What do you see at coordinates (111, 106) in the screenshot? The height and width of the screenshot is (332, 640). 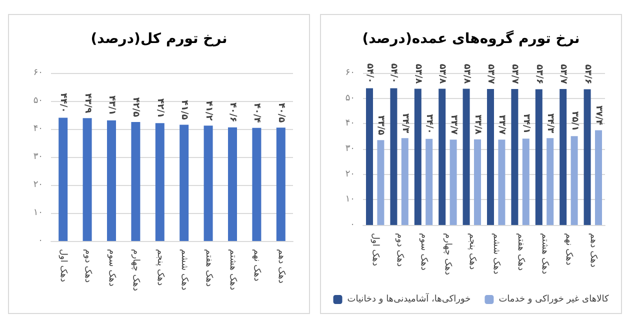 I see `data-label: ۴۳/۱` at bounding box center [111, 106].